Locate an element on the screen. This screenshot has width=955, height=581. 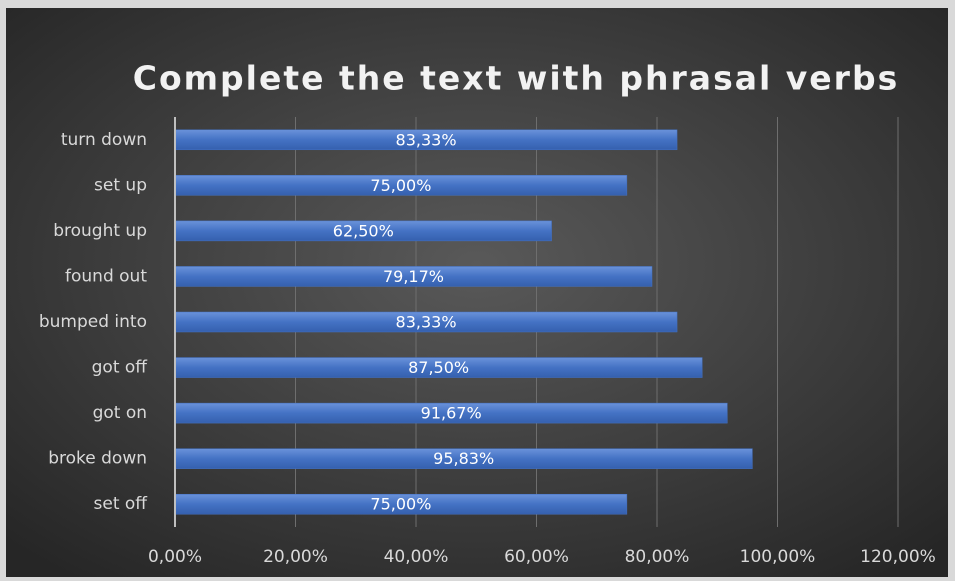
x-tick-label: 80,00% is located at coordinates (657, 557).